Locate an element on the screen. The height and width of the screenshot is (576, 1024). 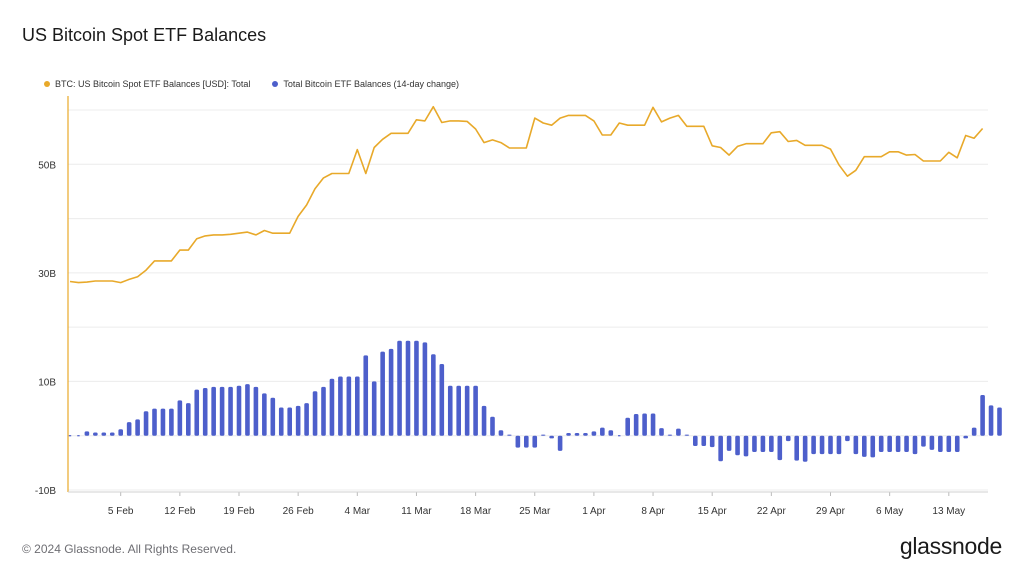
y-tick-label: 30B is located at coordinates (47, 274).